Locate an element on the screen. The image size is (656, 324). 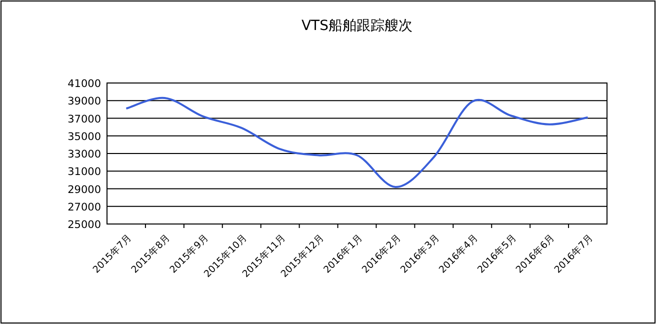
y-tick-label: 29000 is located at coordinates (84, 190).